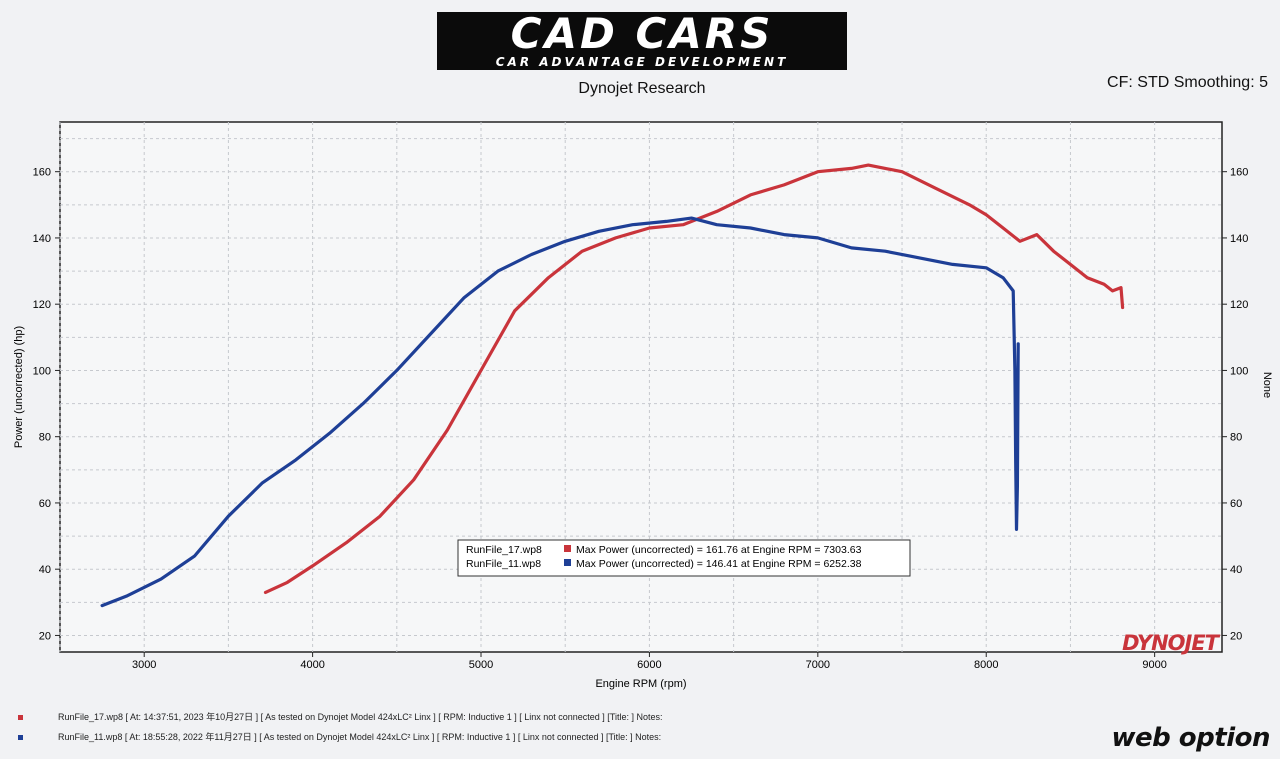 The image size is (1280, 759). Describe the element at coordinates (1236, 570) in the screenshot. I see `y-tick-label-right: 40` at that location.